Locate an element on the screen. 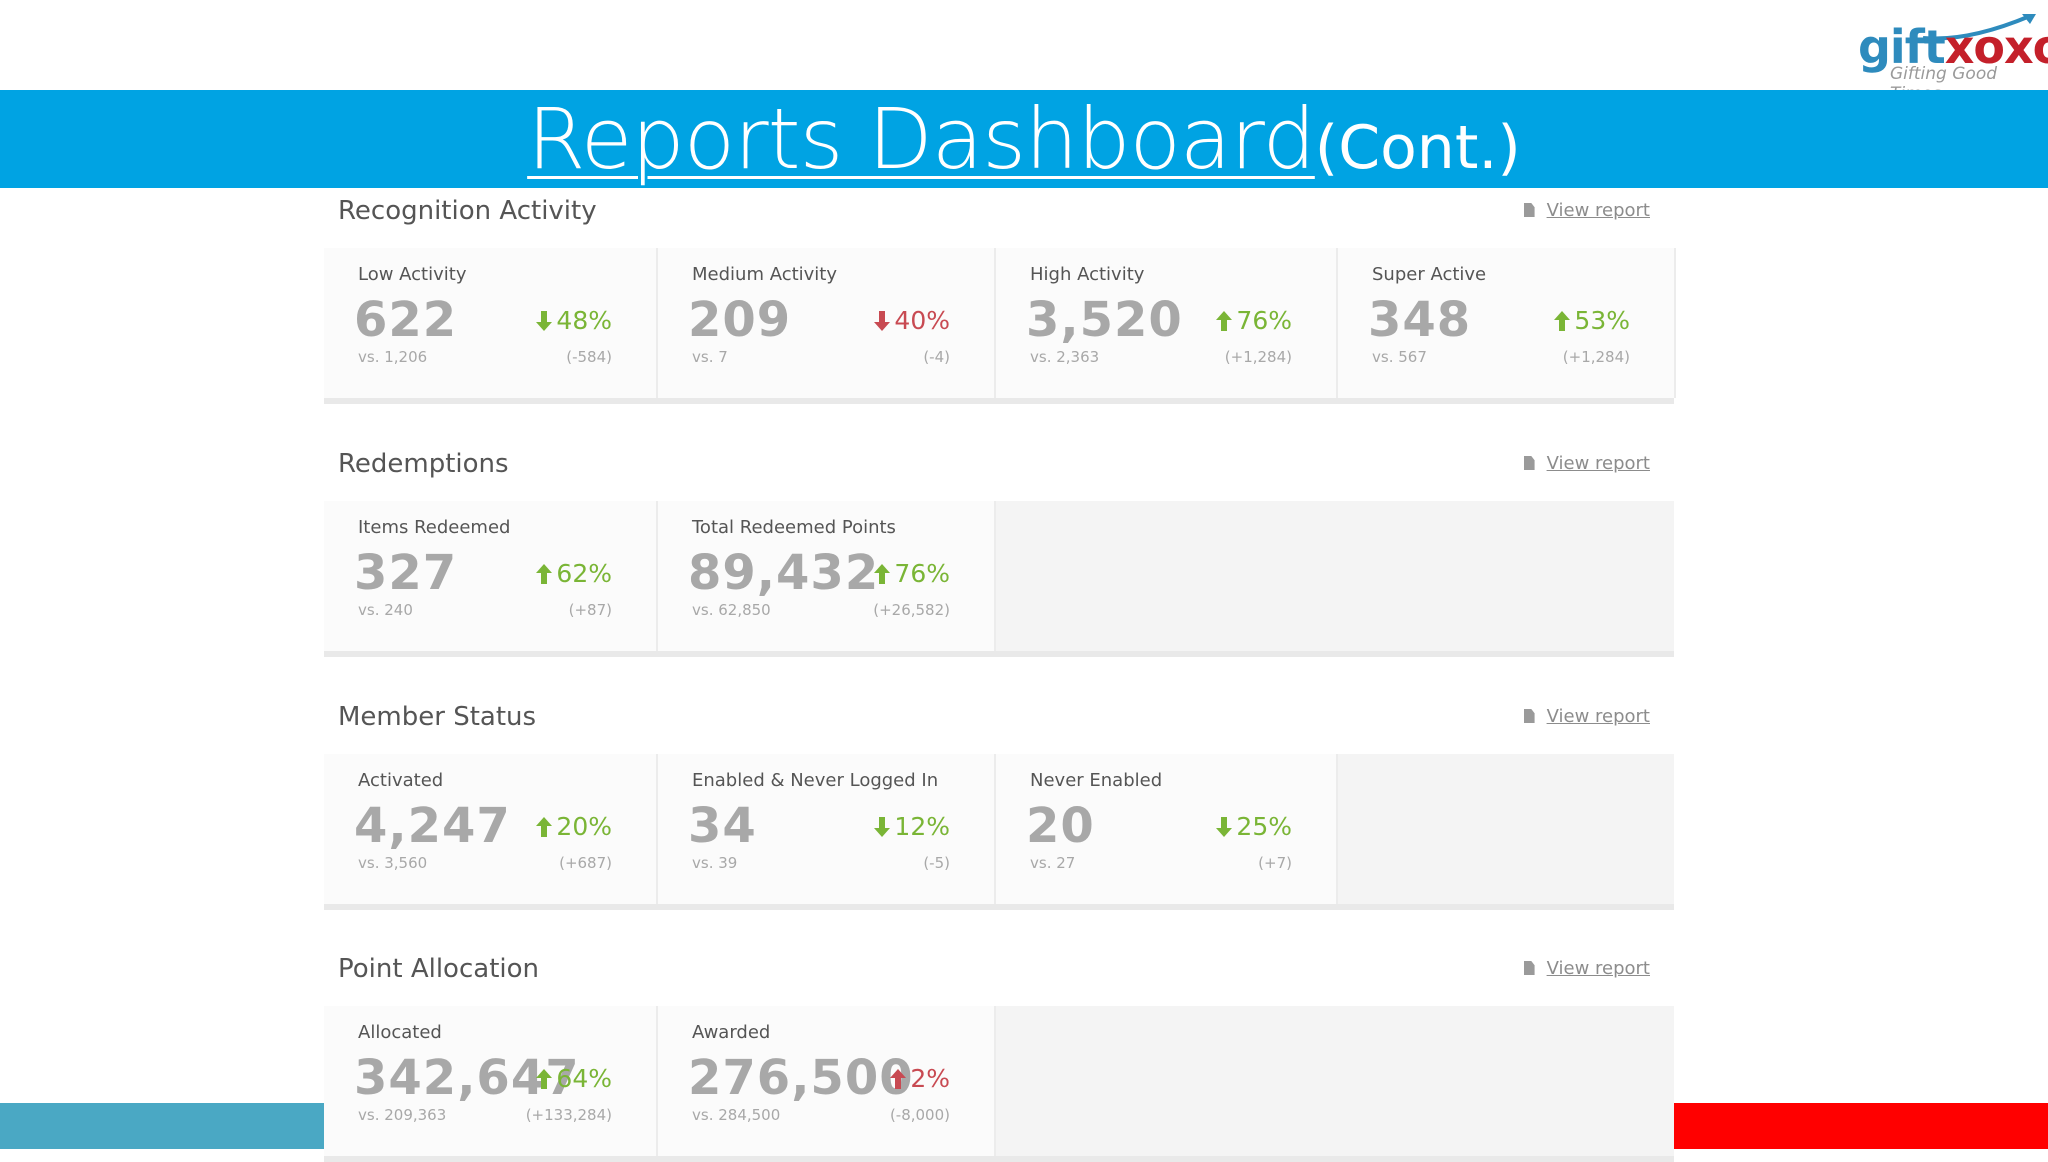 This screenshot has width=2048, height=1162. metric-change-value: 40% is located at coordinates (922, 320).